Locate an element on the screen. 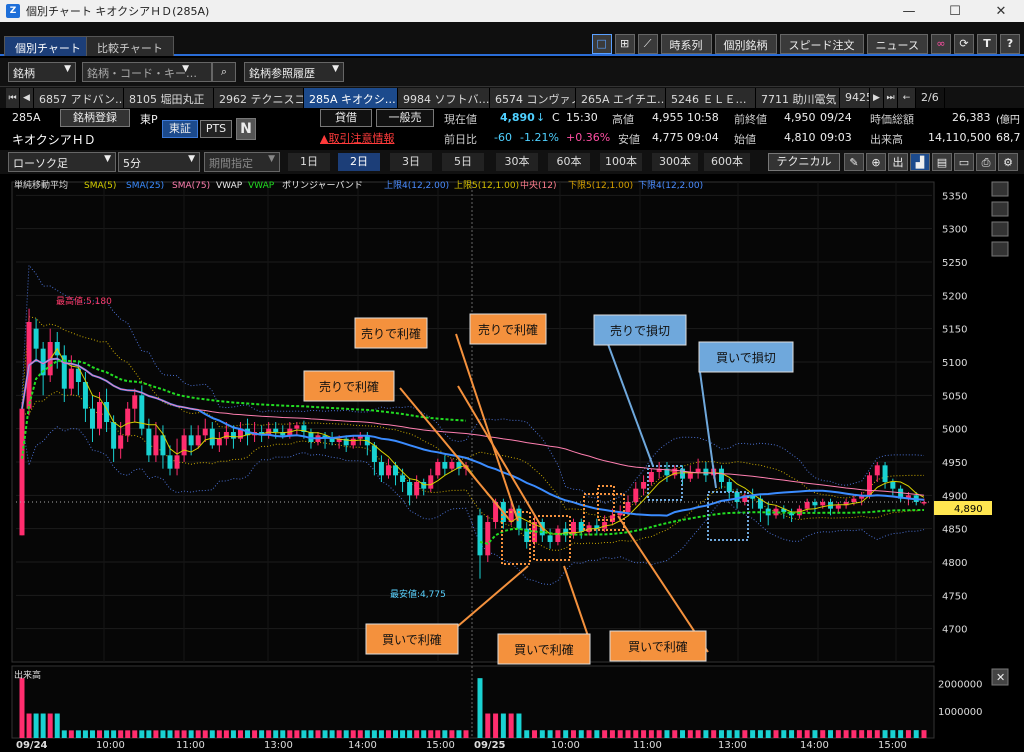  zoom-icon: ⊕ is located at coordinates (876, 162).